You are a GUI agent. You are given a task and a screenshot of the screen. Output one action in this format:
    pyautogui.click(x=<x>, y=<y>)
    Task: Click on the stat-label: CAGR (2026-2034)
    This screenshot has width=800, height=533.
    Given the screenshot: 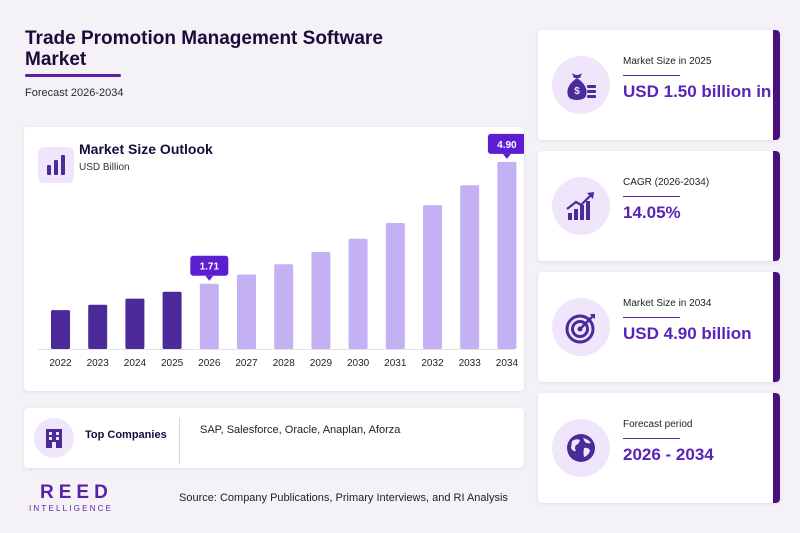 What is the action you would take?
    pyautogui.click(x=666, y=182)
    